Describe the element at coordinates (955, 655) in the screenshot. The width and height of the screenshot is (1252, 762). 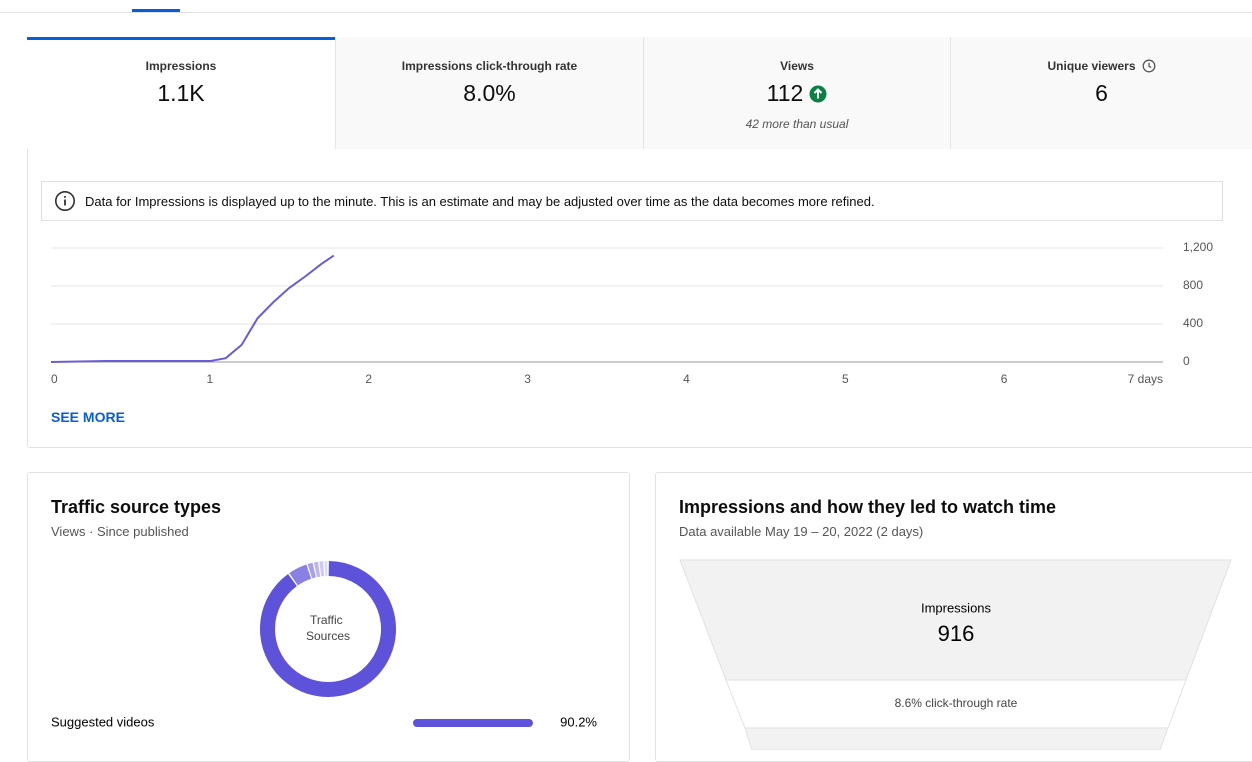
I see `funnel: Impressions 916 8.6% click-through rate` at that location.